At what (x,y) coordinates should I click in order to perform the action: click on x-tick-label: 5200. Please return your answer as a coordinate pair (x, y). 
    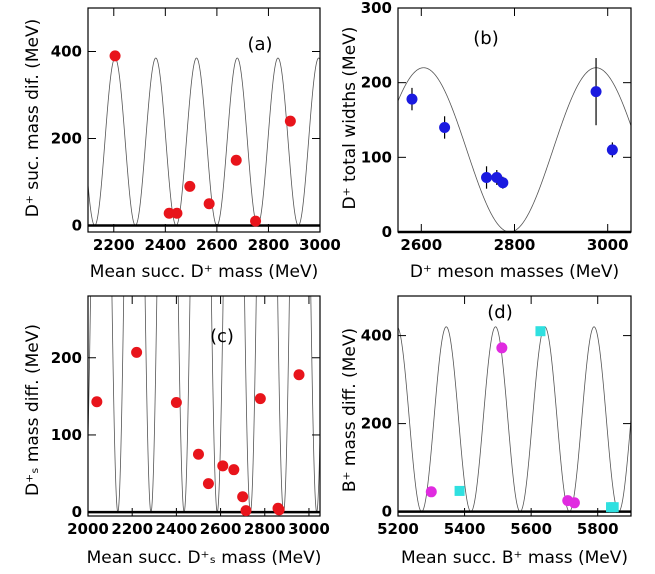
    Looking at the image, I should click on (398, 529).